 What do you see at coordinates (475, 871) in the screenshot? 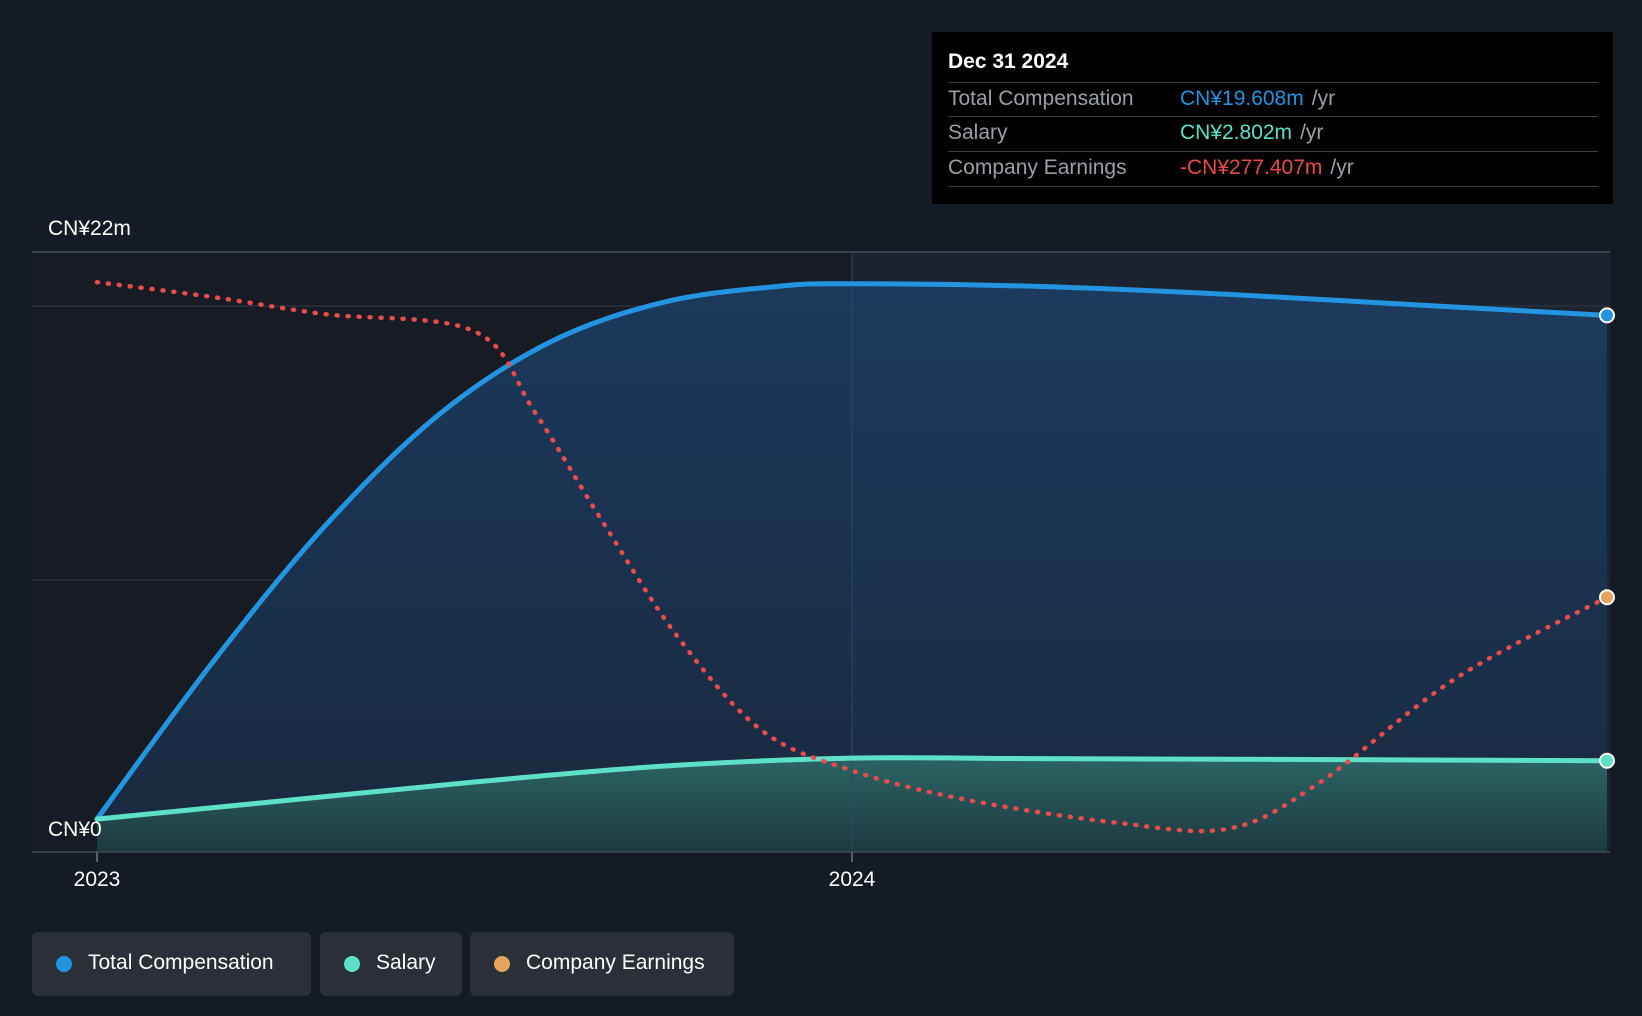
I see `x-axis-ticks: 2023 2024` at bounding box center [475, 871].